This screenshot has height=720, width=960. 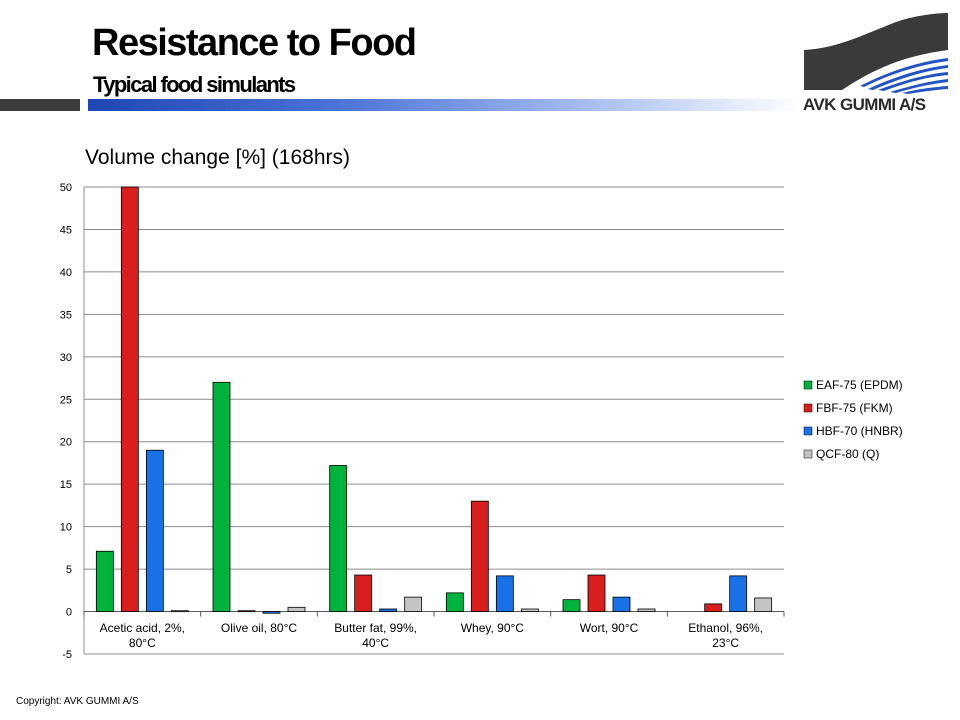 What do you see at coordinates (40, 105) in the screenshot?
I see `header-accent-bar-dark` at bounding box center [40, 105].